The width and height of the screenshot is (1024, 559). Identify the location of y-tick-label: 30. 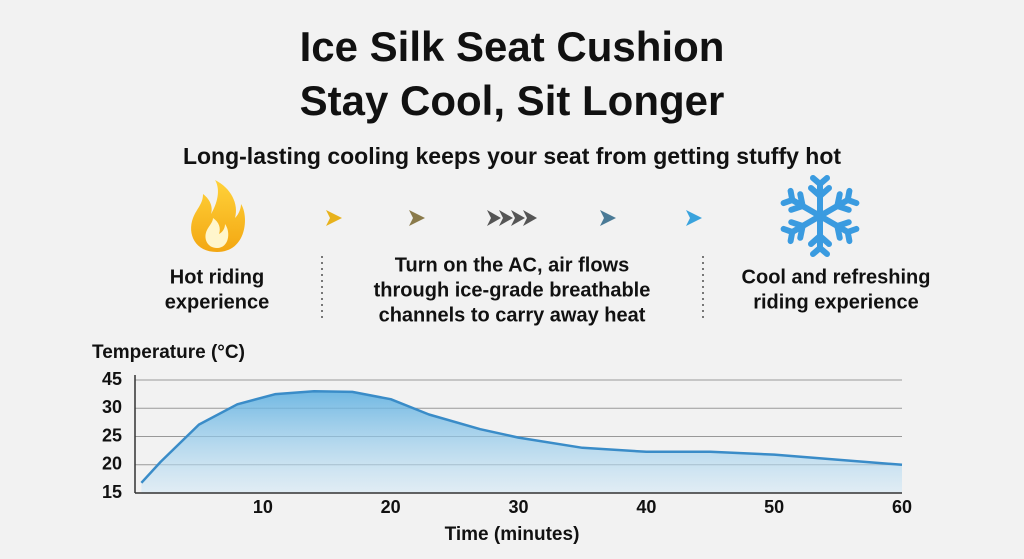
(112, 407).